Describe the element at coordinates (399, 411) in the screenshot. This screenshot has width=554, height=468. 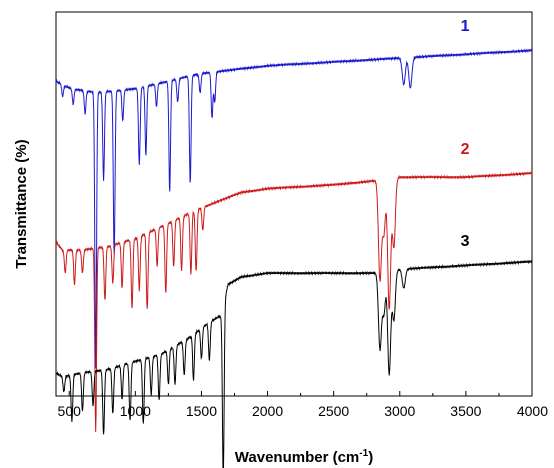
I see `x-tick-label: 3000` at that location.